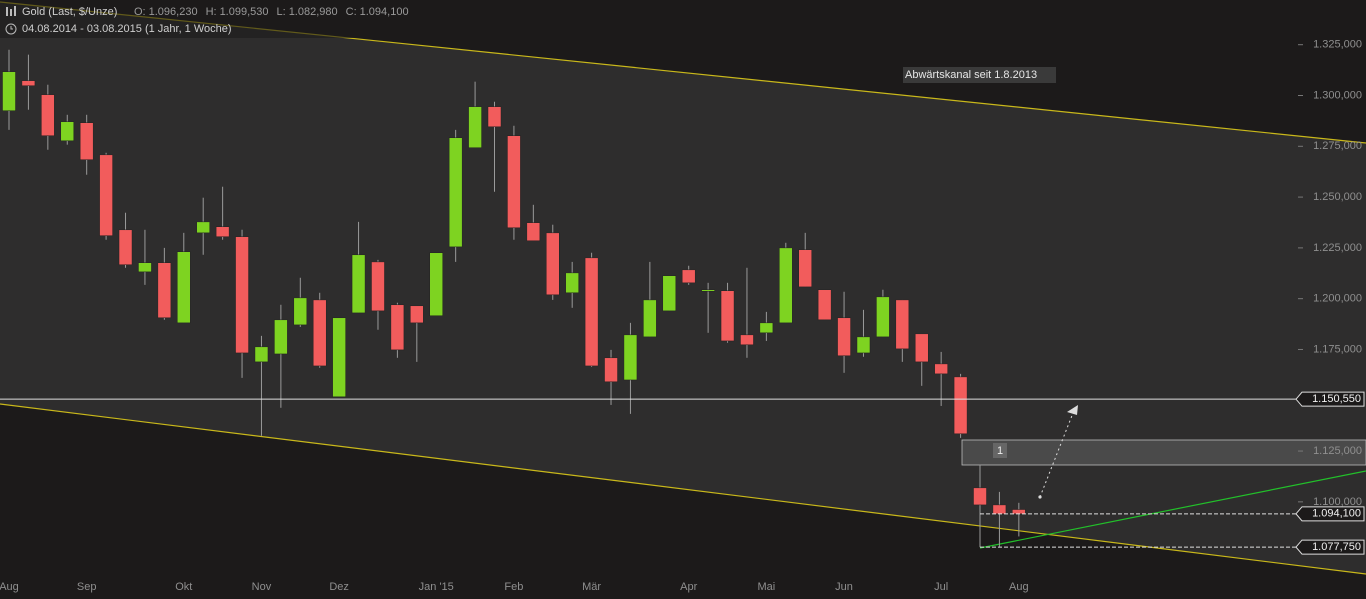 Image resolution: width=1366 pixels, height=599 pixels. What do you see at coordinates (941, 587) in the screenshot?
I see `x-tick-label: Jul` at bounding box center [941, 587].